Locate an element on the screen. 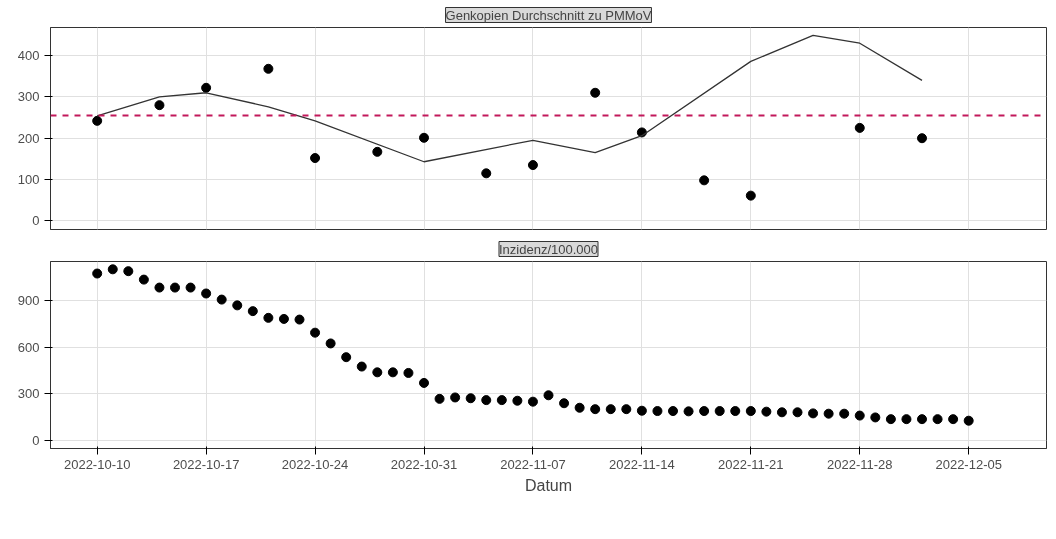 The height and width of the screenshot is (539, 1056). y-tick-label: 100 is located at coordinates (28, 180).